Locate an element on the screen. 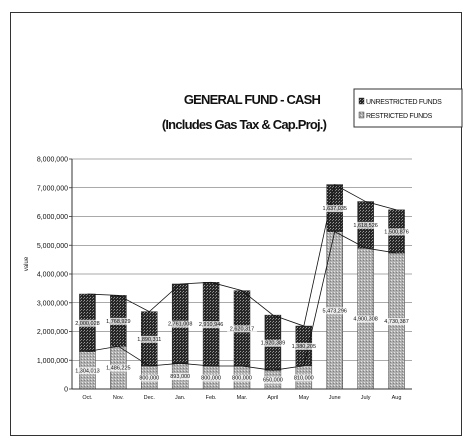  data-label-unrestricted-group: 1,920,389 is located at coordinates (272, 343).